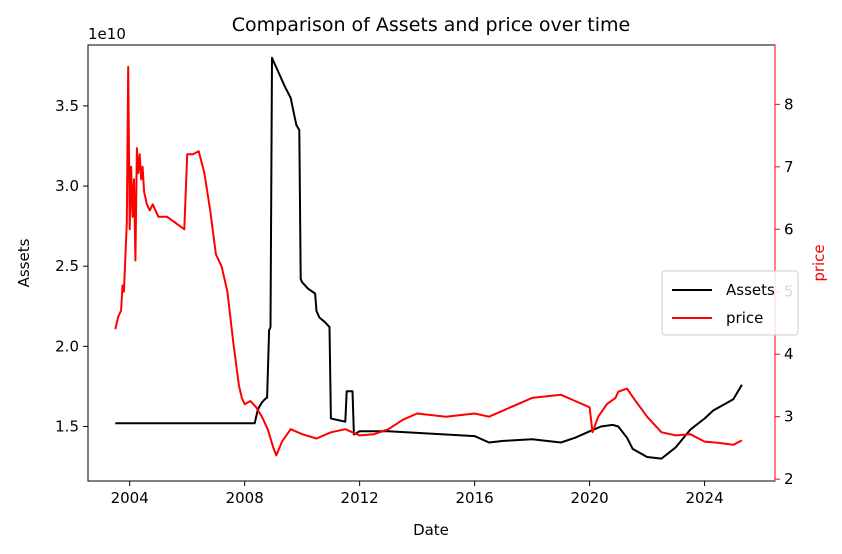 The image size is (842, 554). What do you see at coordinates (789, 479) in the screenshot?
I see `right-tick-label: 2` at bounding box center [789, 479].